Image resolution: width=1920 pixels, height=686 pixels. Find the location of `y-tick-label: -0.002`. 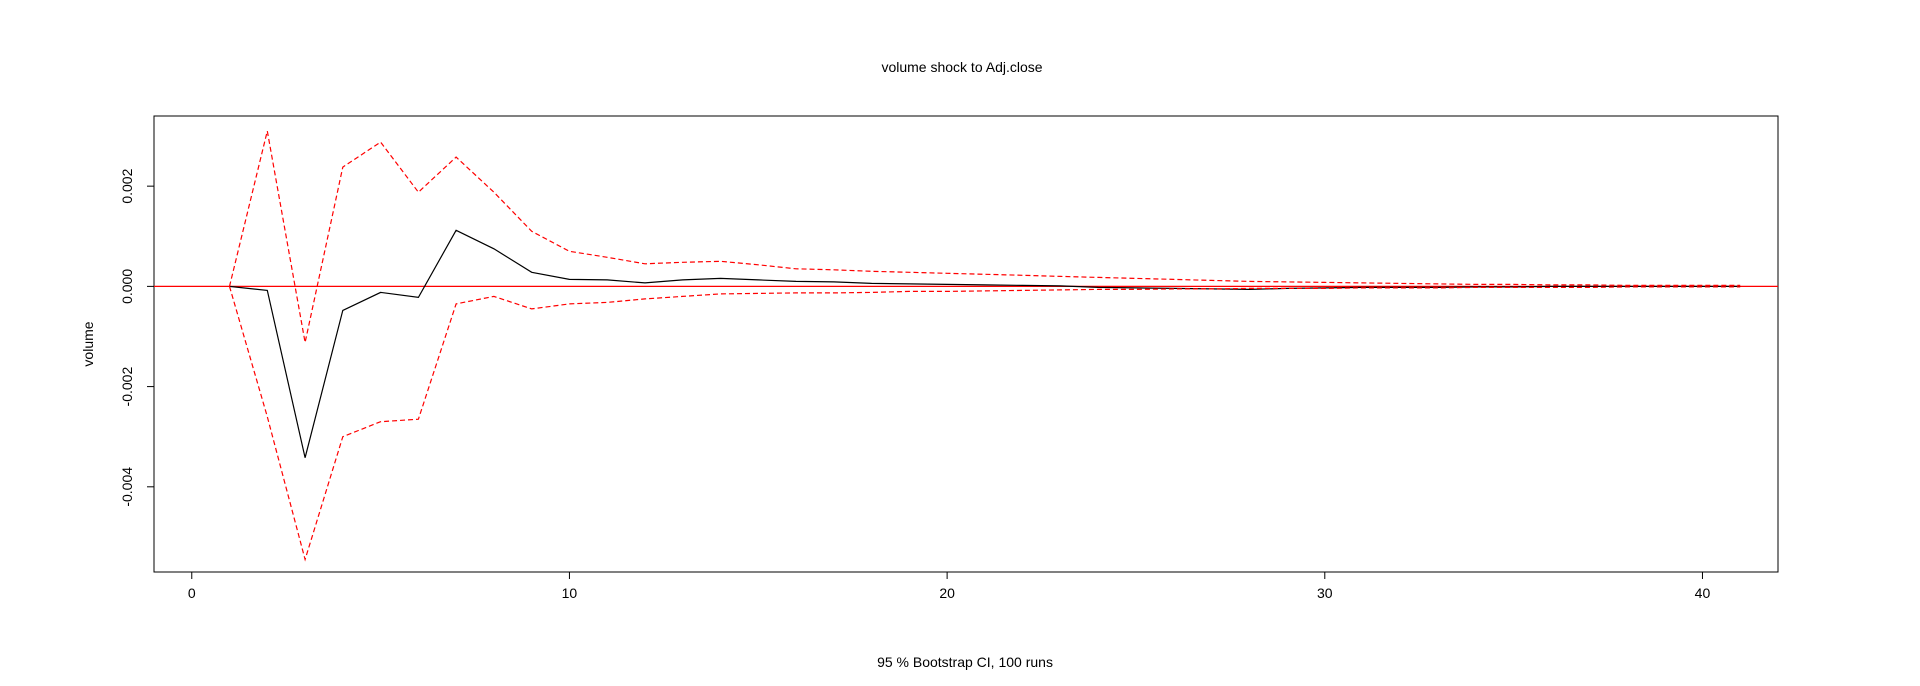

y-tick-label: -0.002 is located at coordinates (127, 387).